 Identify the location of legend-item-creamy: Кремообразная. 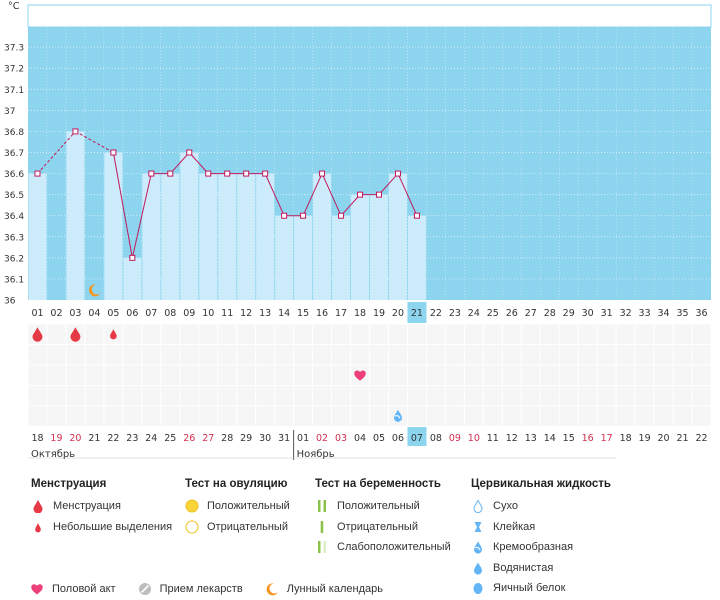
(541, 547).